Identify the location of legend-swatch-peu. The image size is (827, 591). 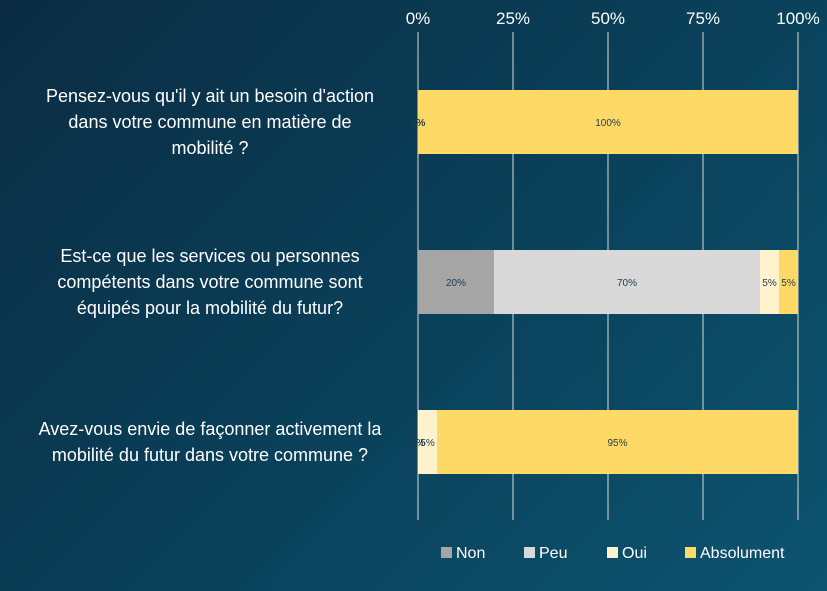
(529, 552).